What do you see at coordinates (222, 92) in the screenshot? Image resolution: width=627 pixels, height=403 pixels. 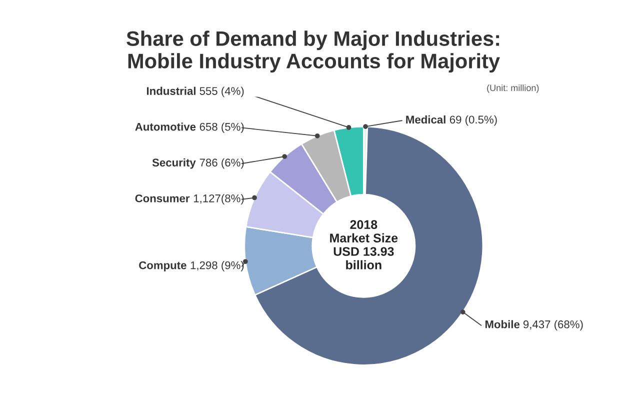 I see `data-label: 555 (4%)` at bounding box center [222, 92].